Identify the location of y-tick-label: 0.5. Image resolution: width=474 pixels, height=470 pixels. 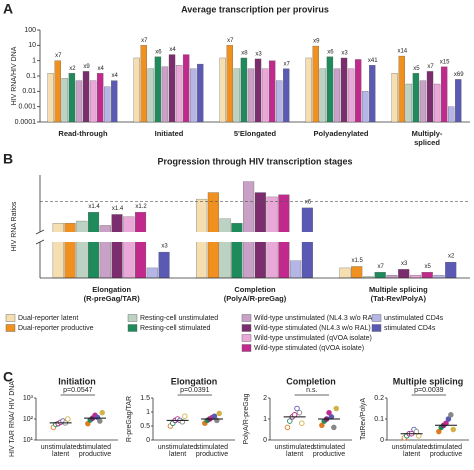
(145, 426).